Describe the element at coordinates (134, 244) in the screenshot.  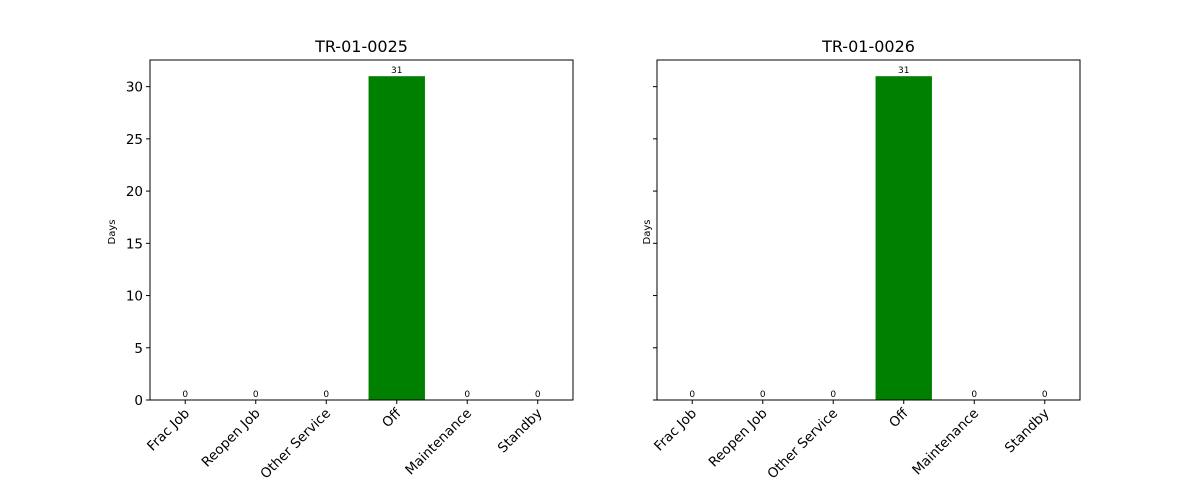
I see `y-tick-label: 15` at that location.